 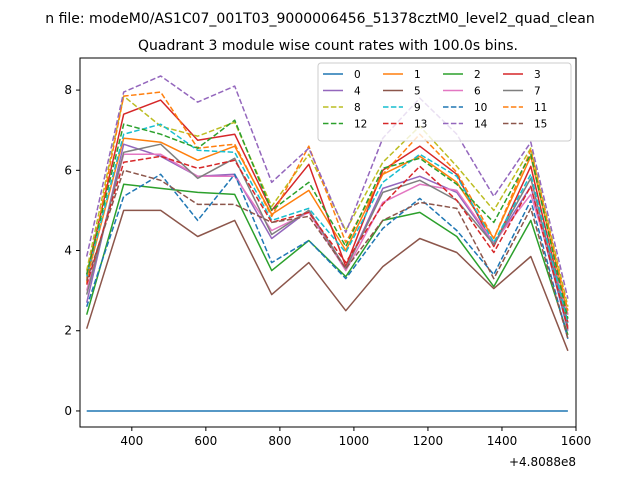 What do you see at coordinates (357, 92) in the screenshot?
I see `legend-label-4: 4` at bounding box center [357, 92].